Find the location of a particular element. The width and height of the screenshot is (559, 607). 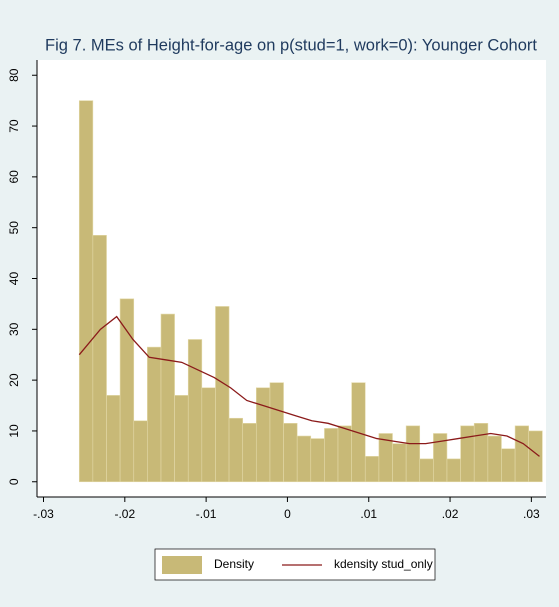

y-tick-label: 30 is located at coordinates (14, 329).